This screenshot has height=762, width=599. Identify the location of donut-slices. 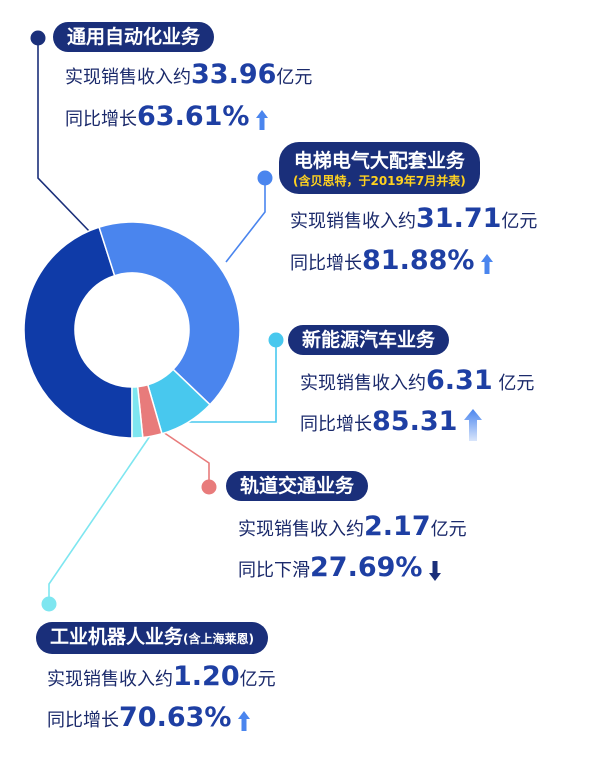
(132, 330).